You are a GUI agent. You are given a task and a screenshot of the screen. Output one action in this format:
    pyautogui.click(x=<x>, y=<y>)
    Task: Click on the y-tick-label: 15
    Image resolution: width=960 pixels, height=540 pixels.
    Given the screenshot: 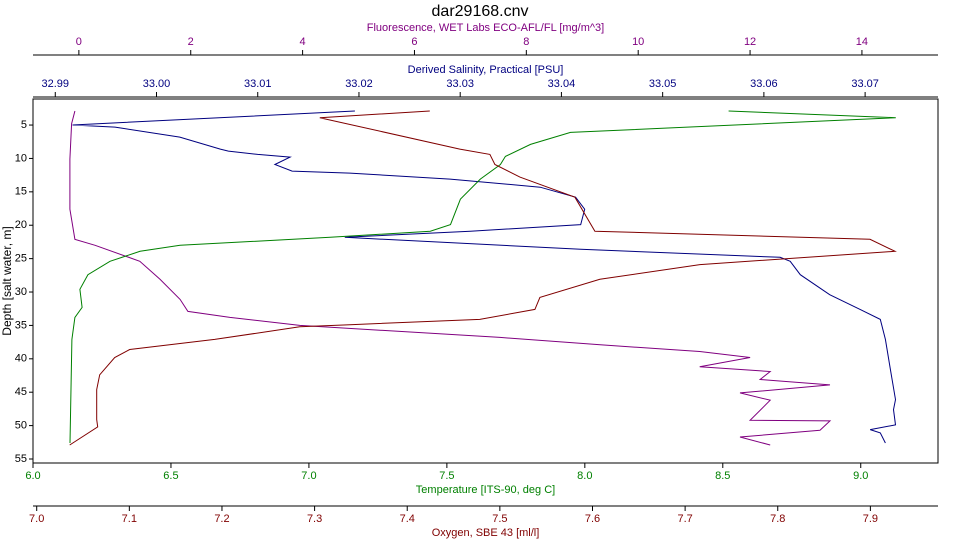 What is the action you would take?
    pyautogui.click(x=21, y=192)
    